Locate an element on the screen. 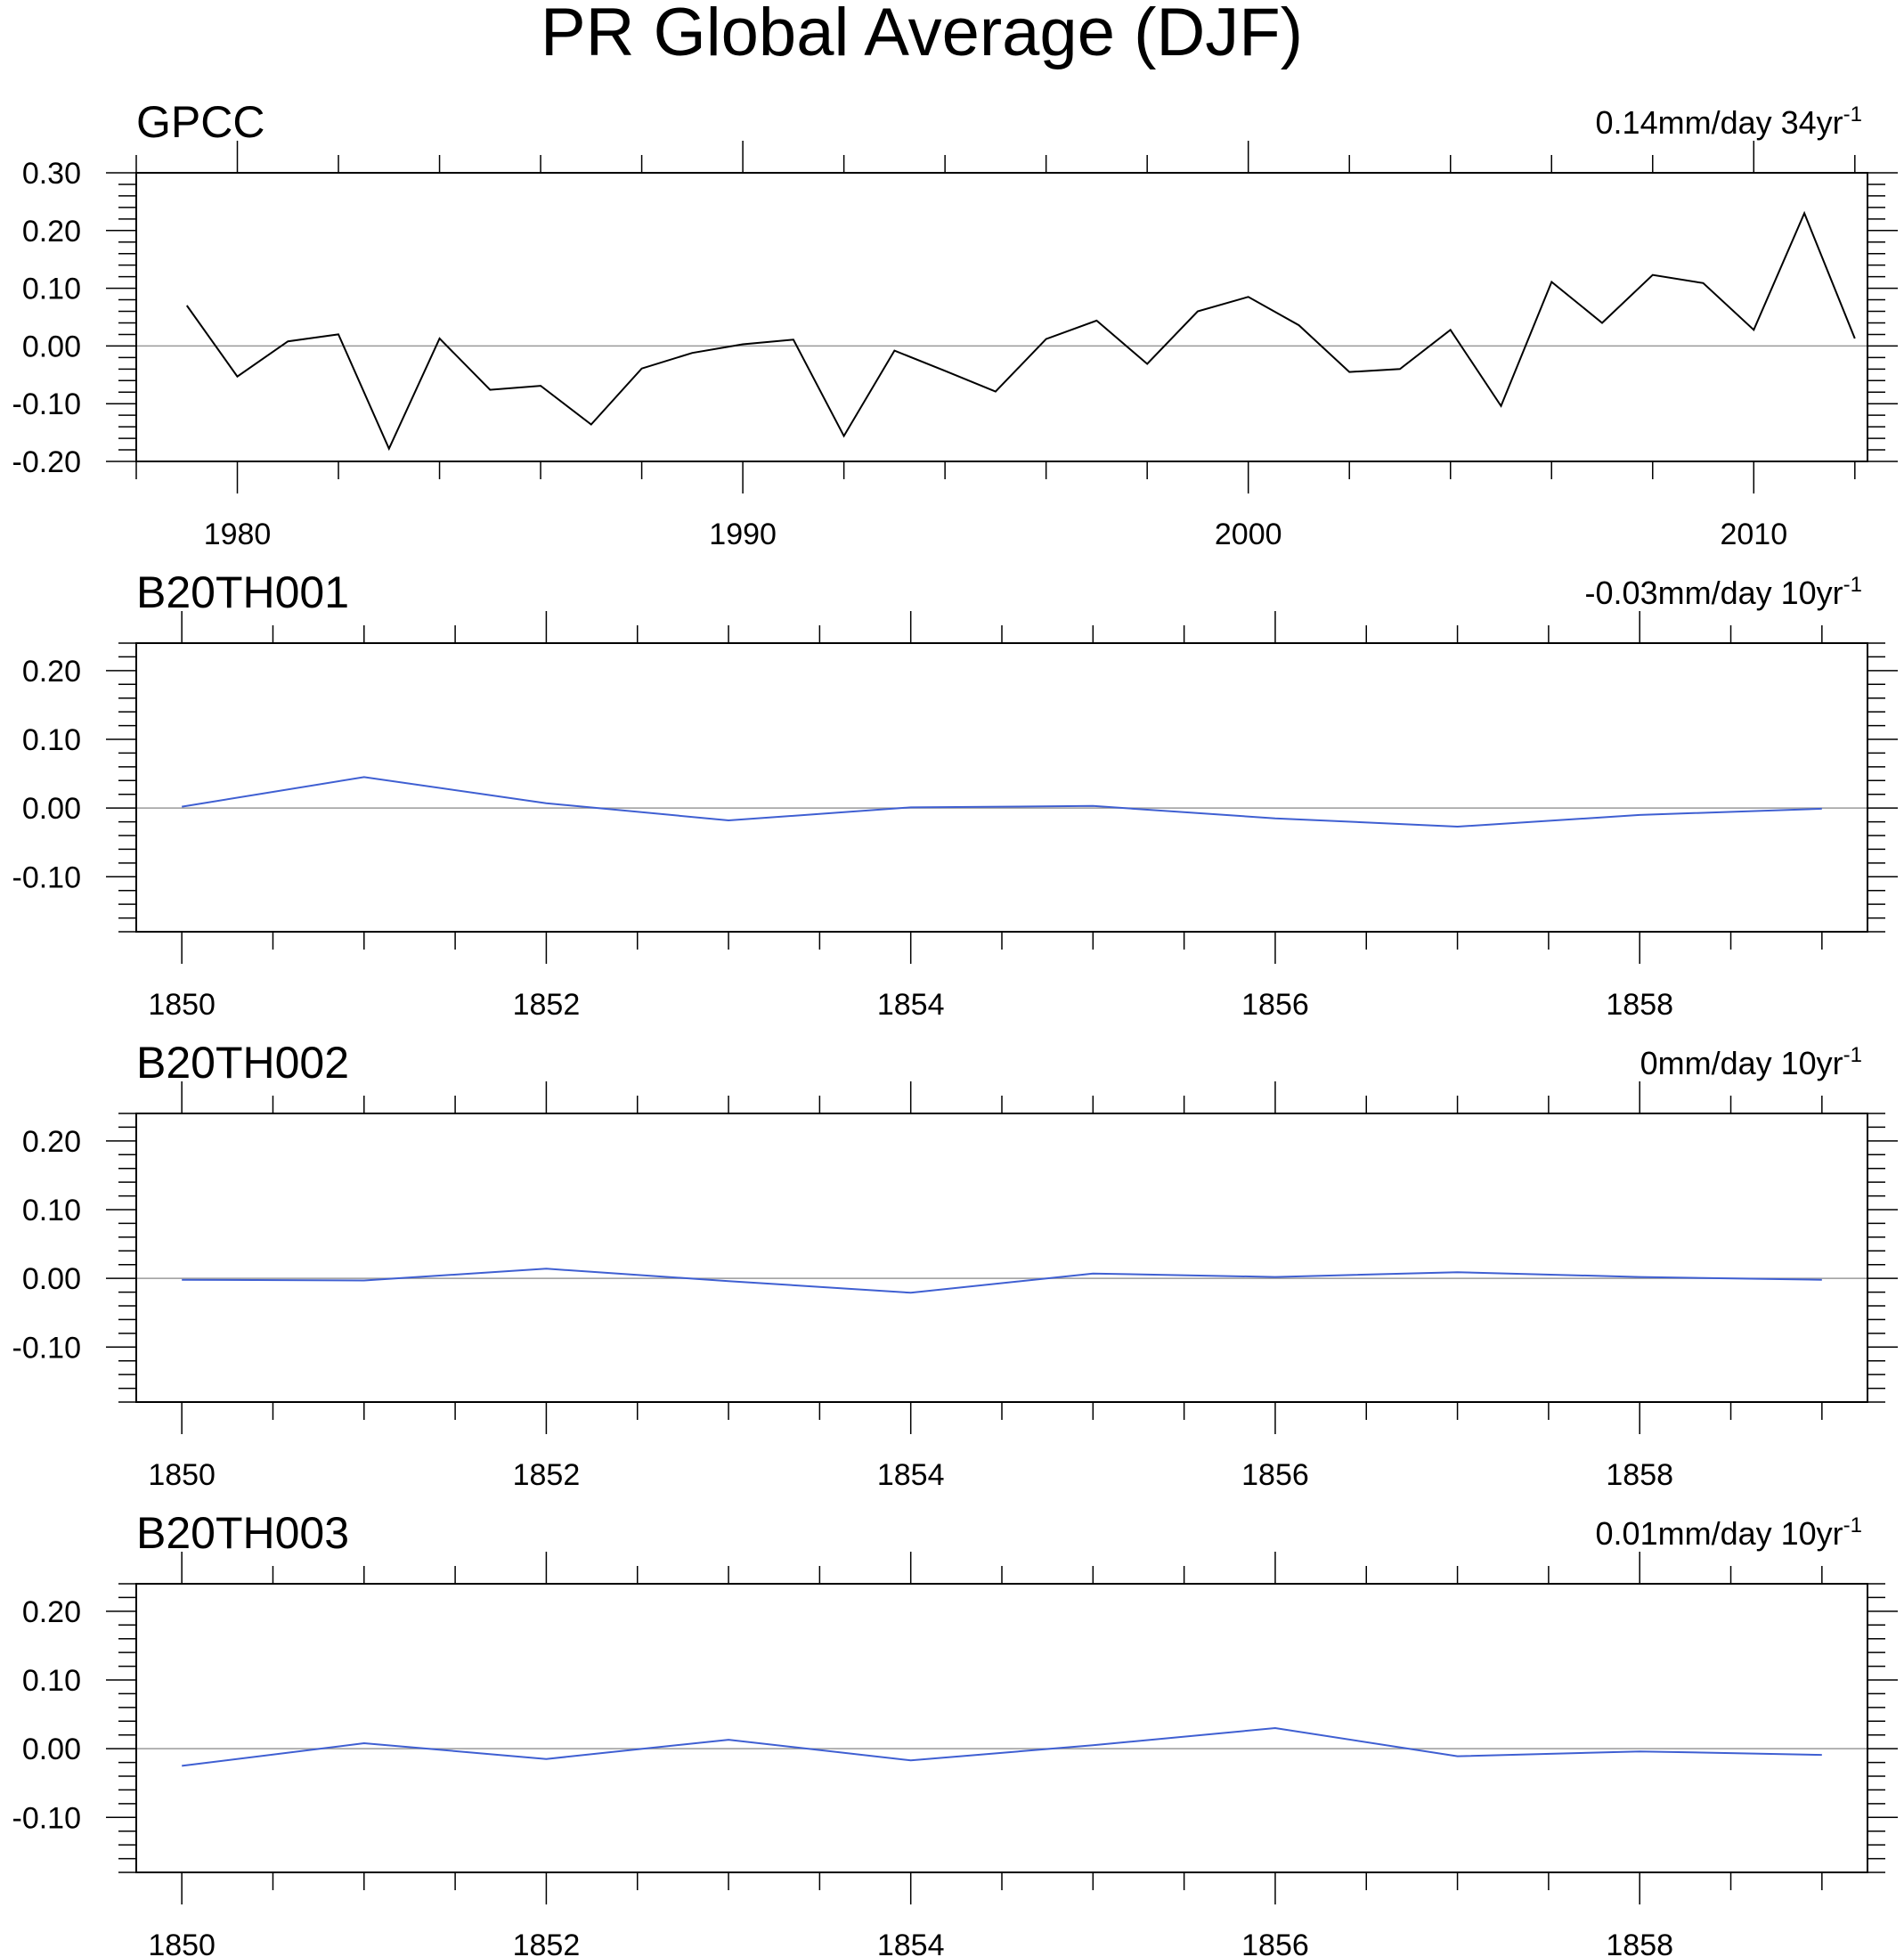  trend-label: -0.03mm/day 10yr-1 is located at coordinates (1723, 592).